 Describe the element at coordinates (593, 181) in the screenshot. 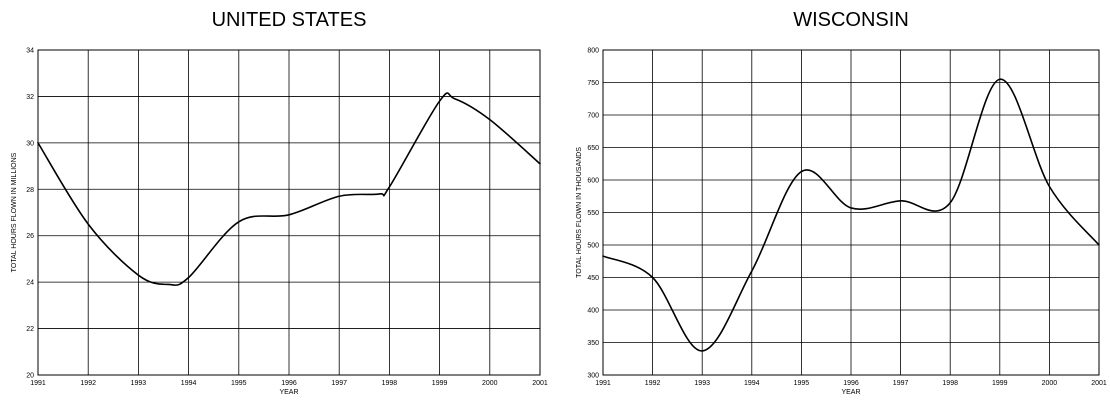

I see `y-tick-label: 600` at that location.